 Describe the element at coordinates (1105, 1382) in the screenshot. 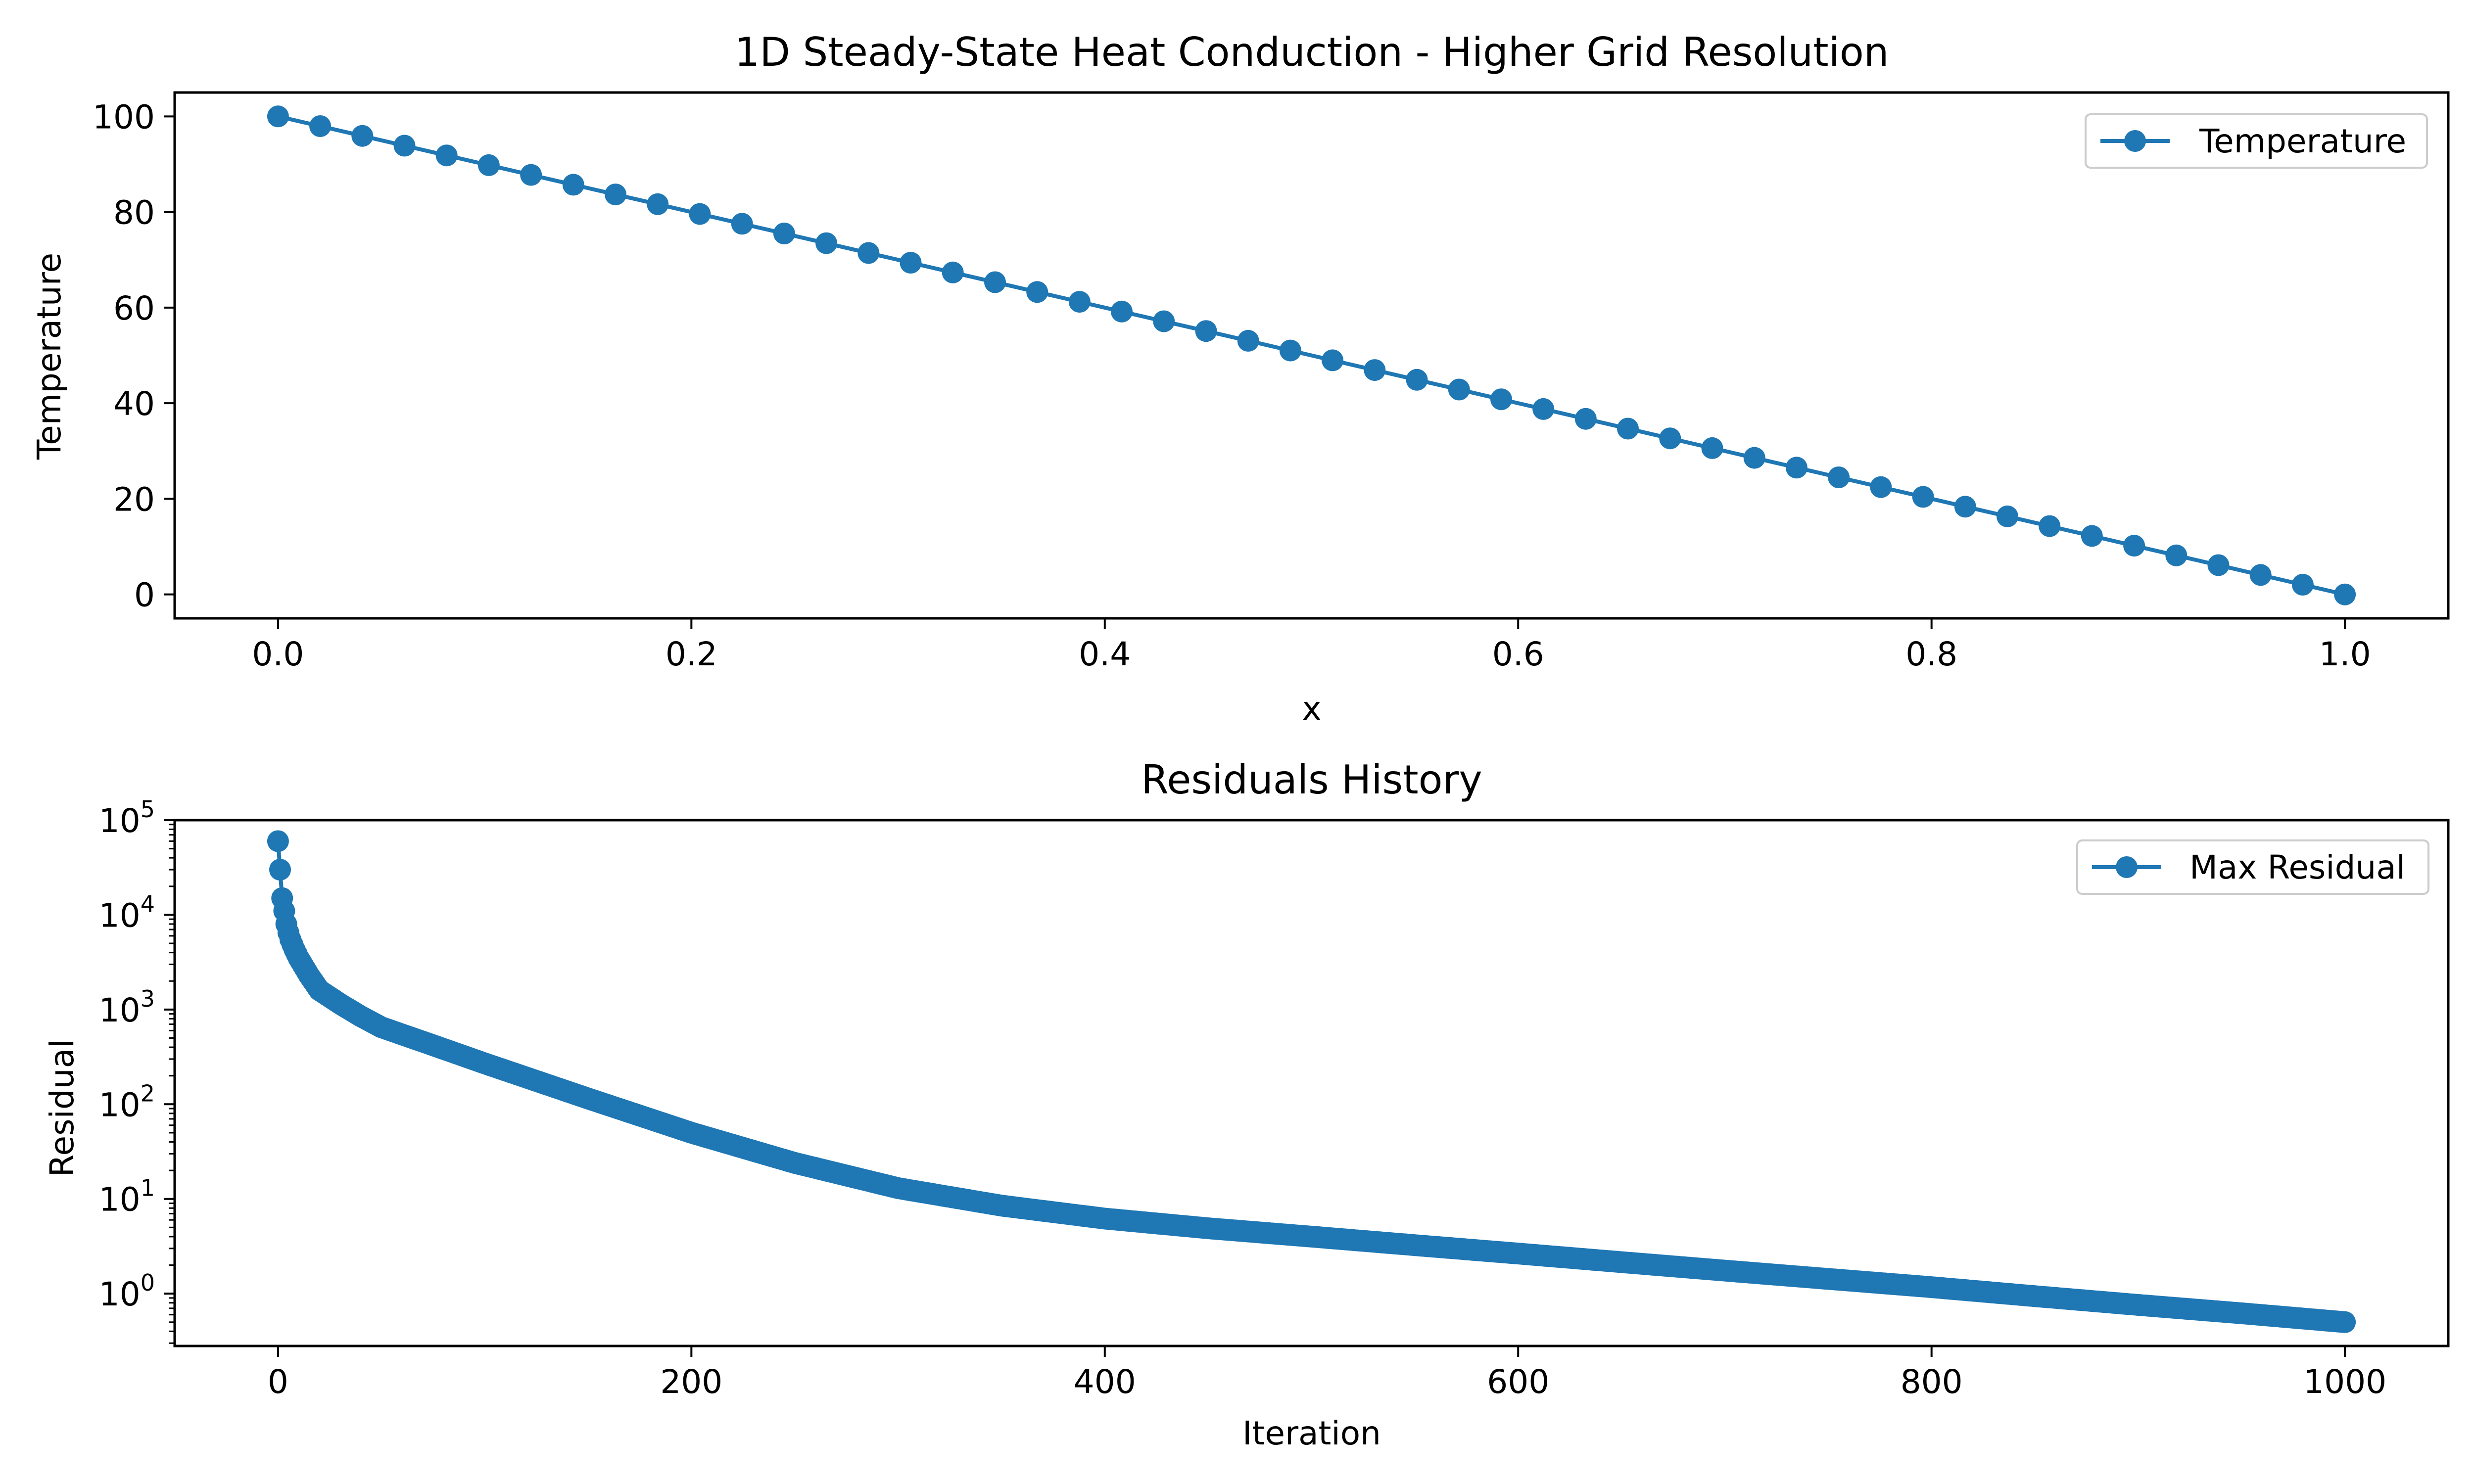

I see `x-tick-label: 400` at that location.